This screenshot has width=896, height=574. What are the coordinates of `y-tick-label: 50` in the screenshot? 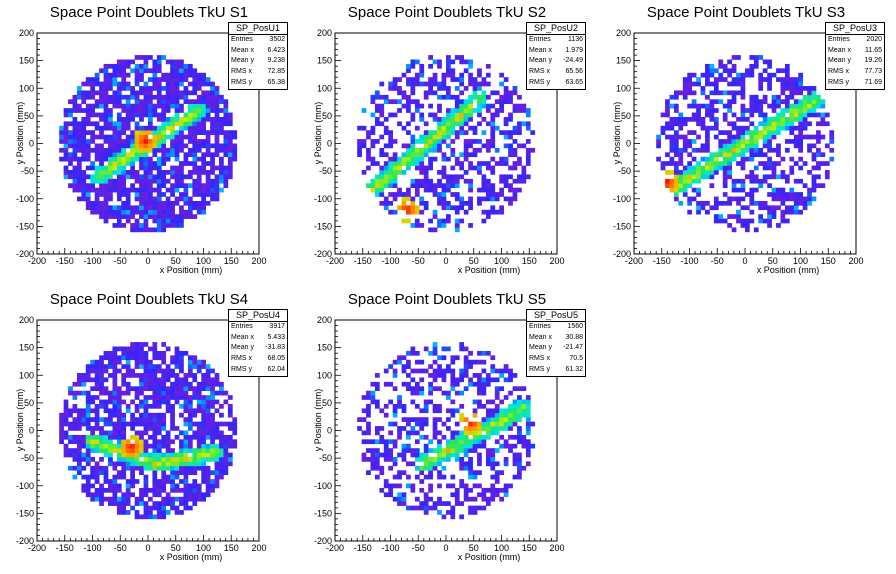 It's located at (626, 116).